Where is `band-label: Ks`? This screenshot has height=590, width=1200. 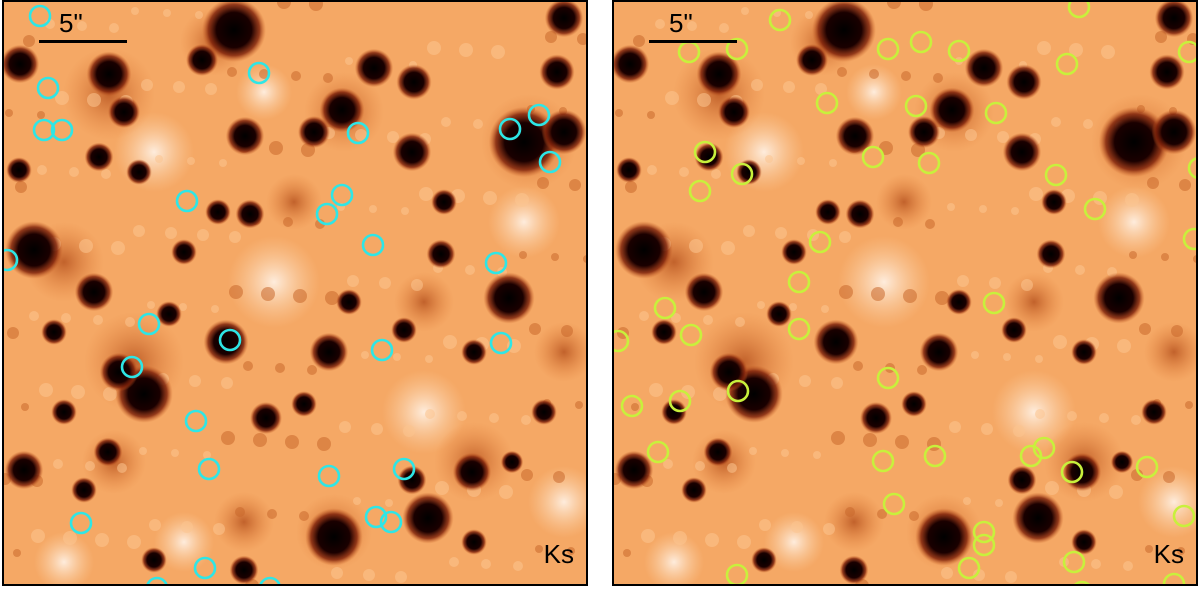
band-label: Ks is located at coordinates (1168, 554).